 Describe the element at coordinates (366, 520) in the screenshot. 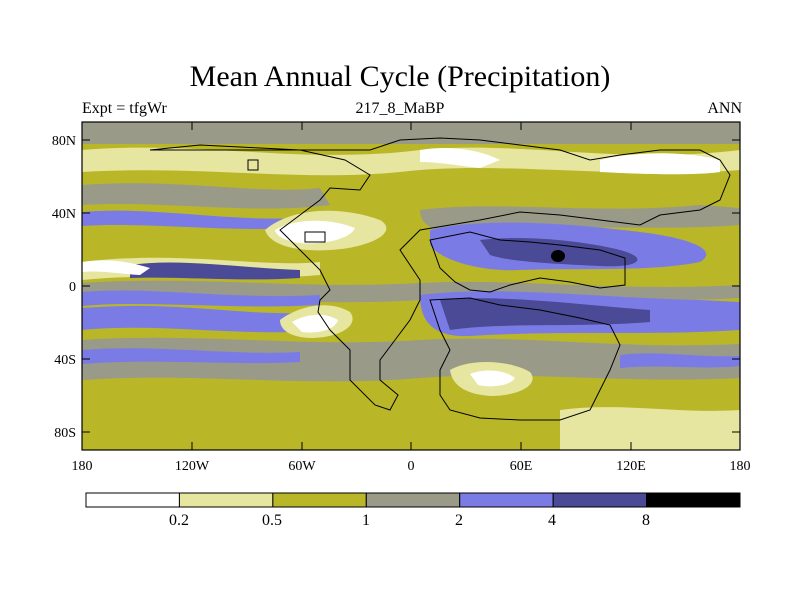

I see `colorbar-label: 1` at that location.